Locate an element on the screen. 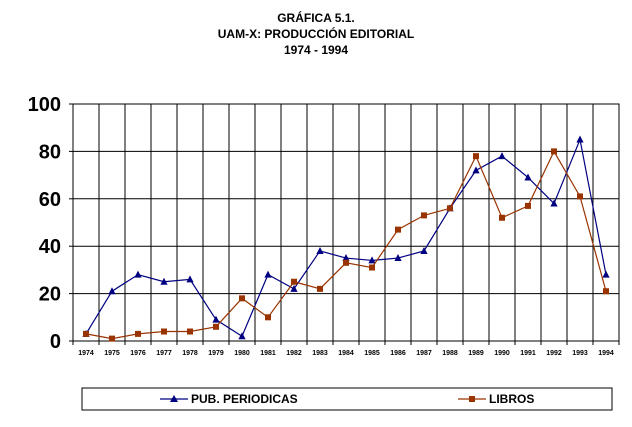 The width and height of the screenshot is (632, 427). x-tick-label: 1985 is located at coordinates (372, 353).